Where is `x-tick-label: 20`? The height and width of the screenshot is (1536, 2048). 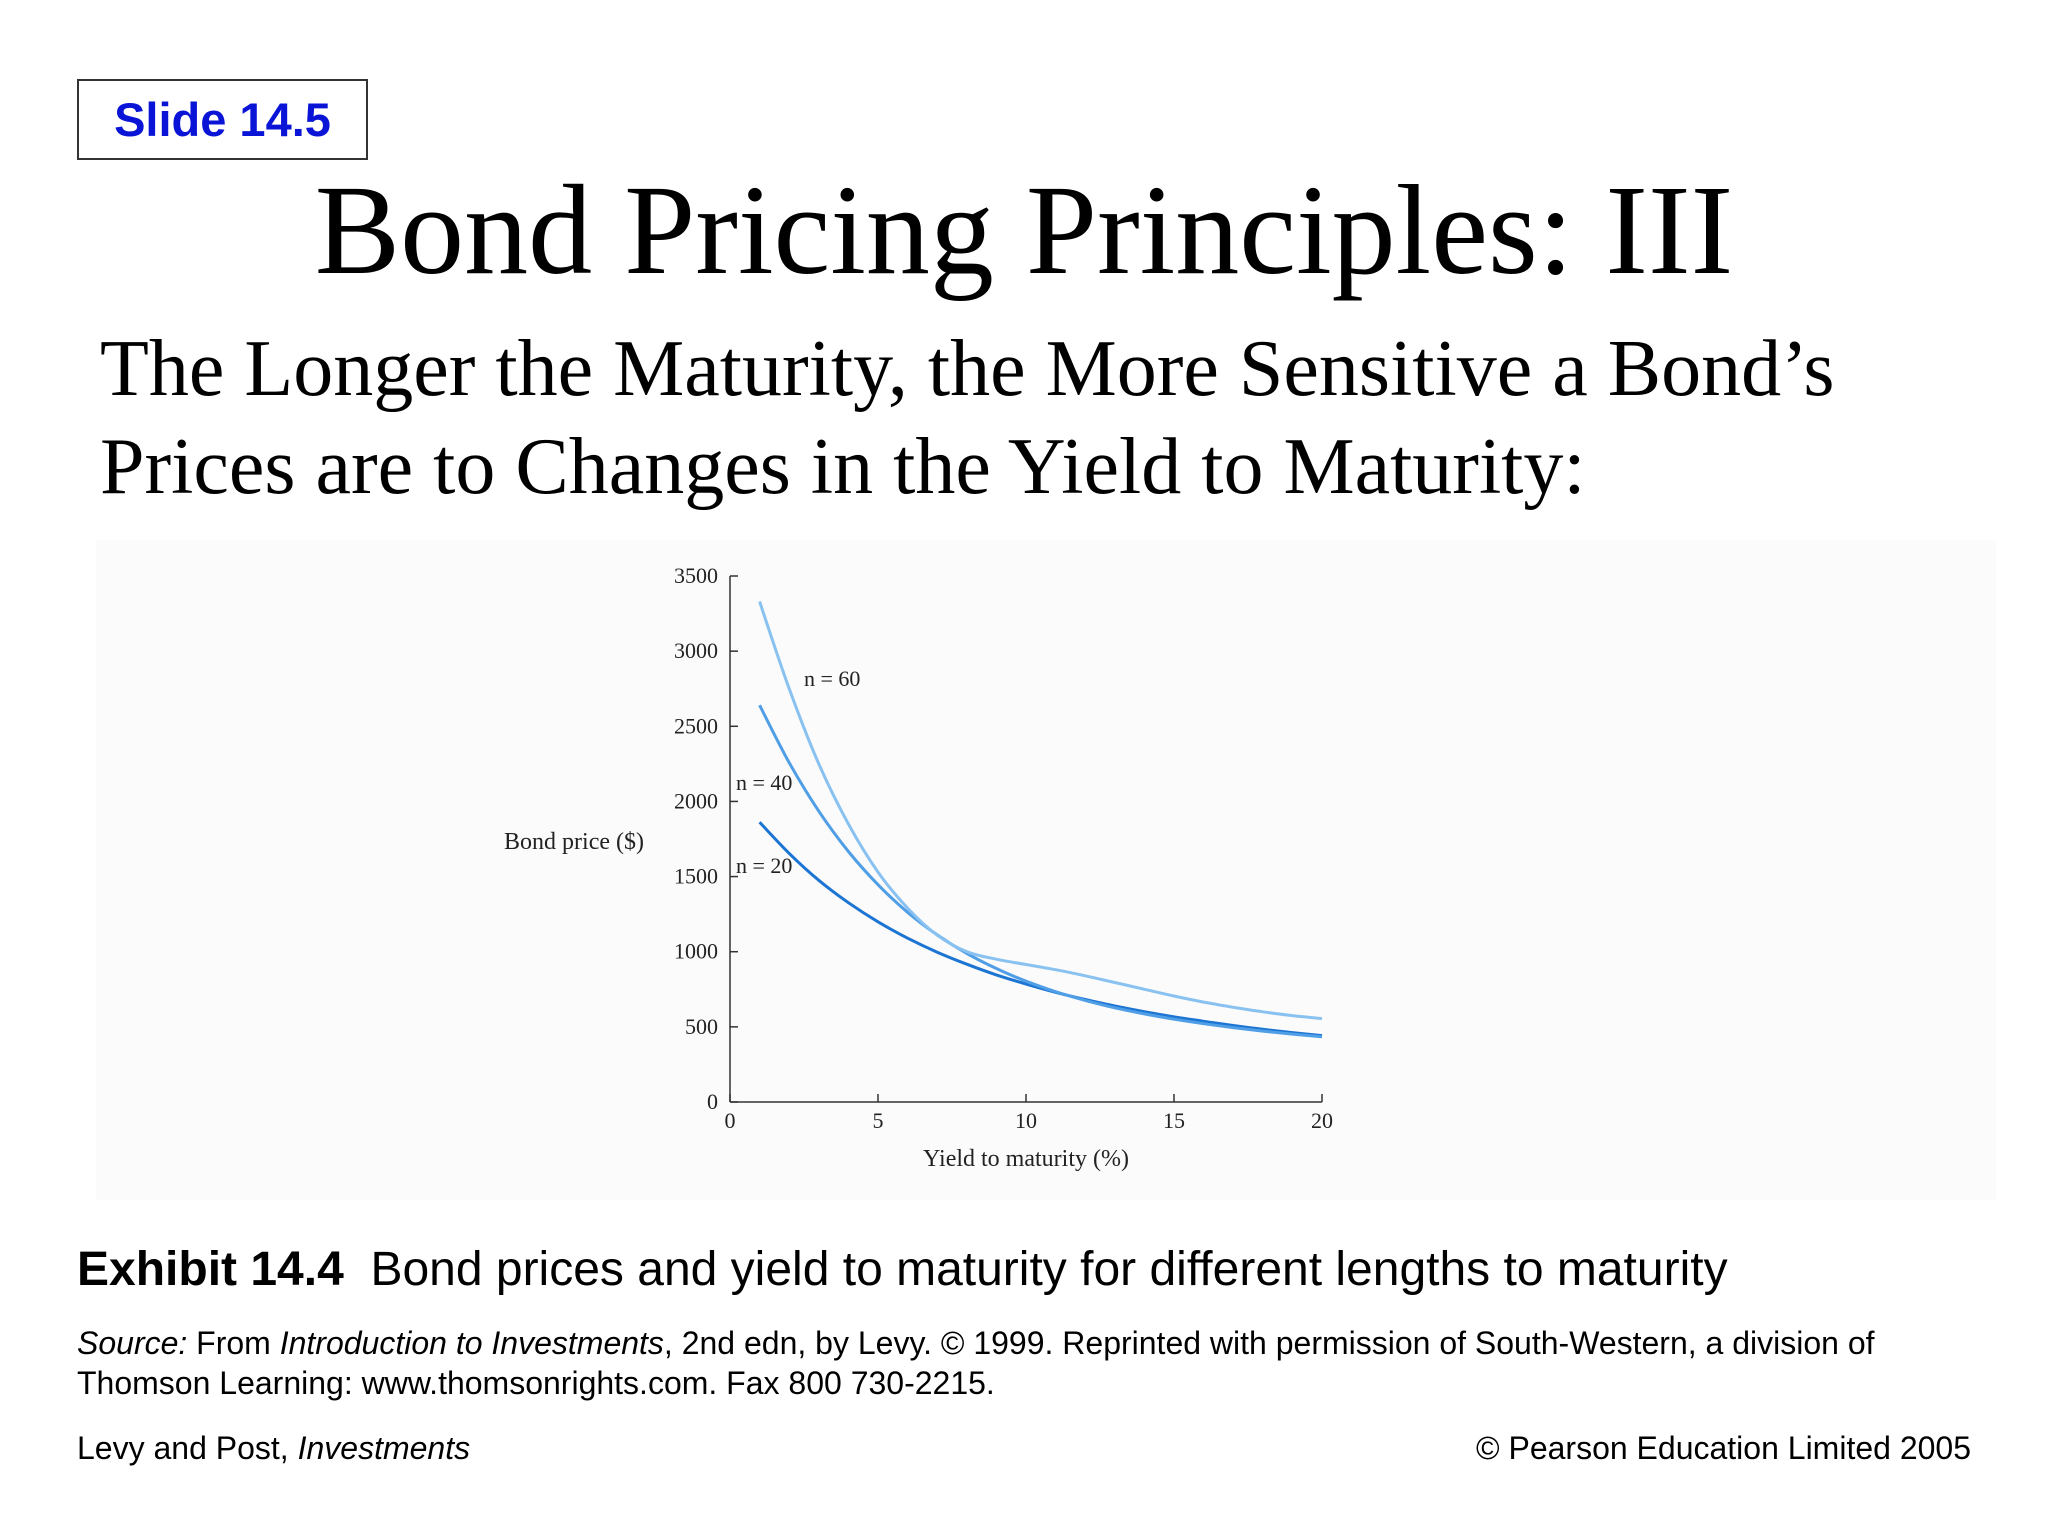 x-tick-label: 20 is located at coordinates (1322, 1120).